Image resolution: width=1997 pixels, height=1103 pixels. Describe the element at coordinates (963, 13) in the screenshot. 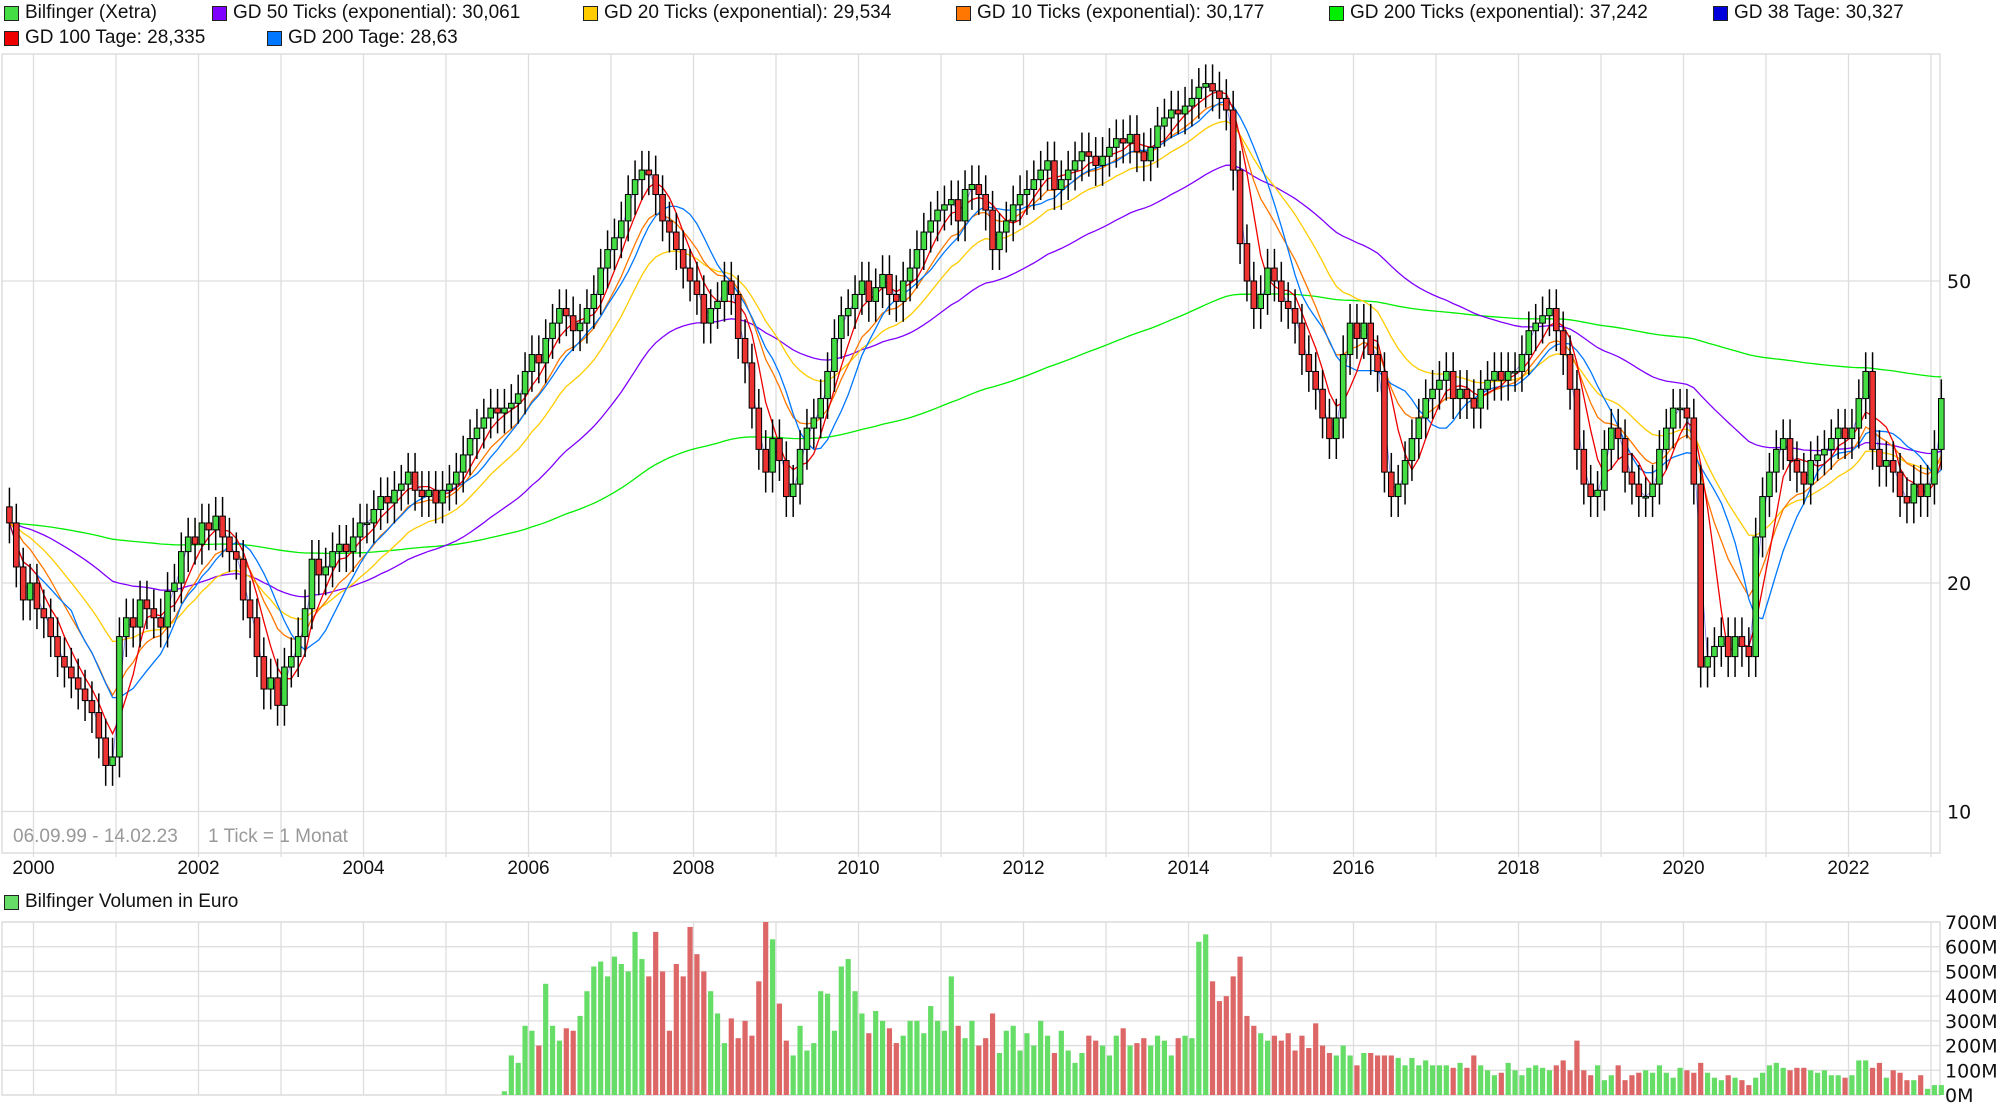

I see `legend-swatch` at that location.